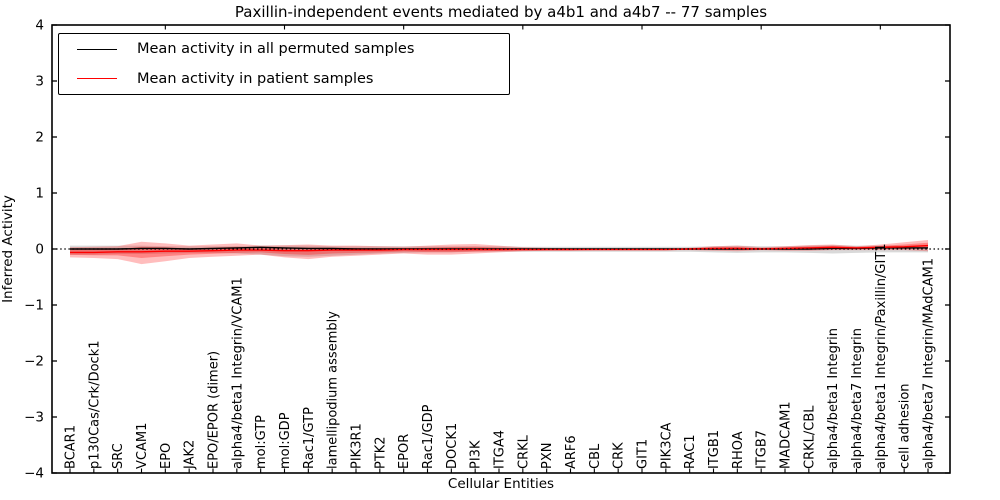 The image size is (1000, 500). Describe the element at coordinates (523, 451) in the screenshot. I see `x-category-label: CRKL` at that location.